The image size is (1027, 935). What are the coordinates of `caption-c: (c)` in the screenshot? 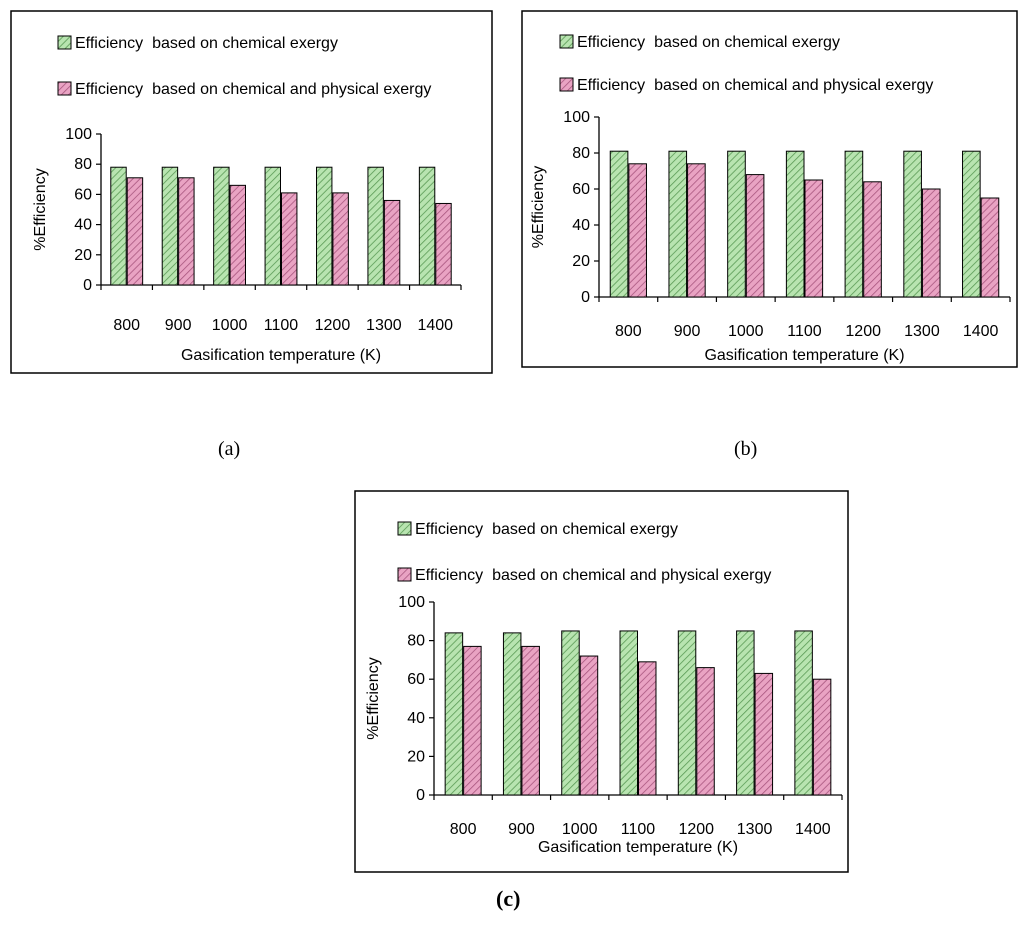 It's located at (508, 898).